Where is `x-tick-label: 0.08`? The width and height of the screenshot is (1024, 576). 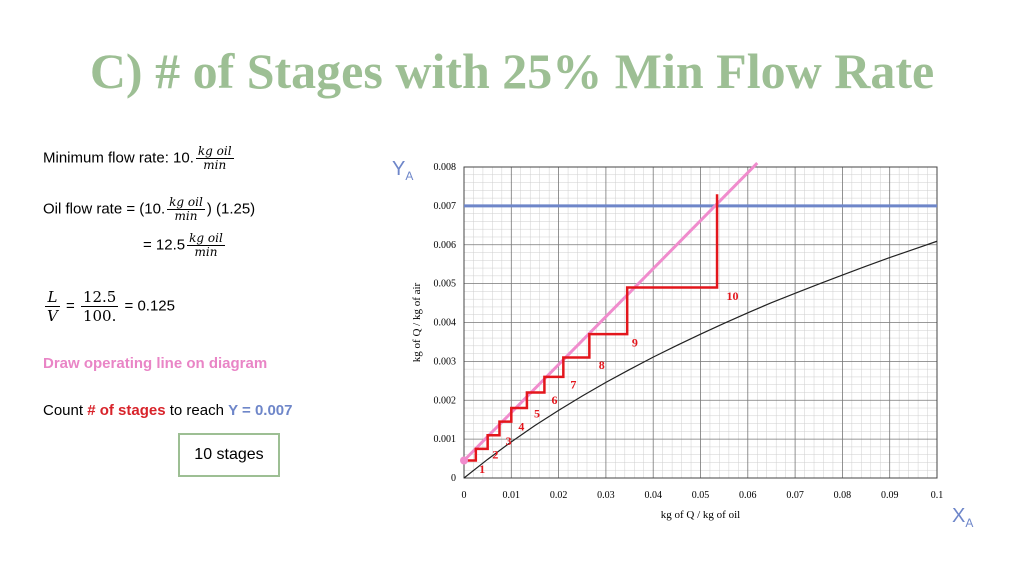
x-tick-label: 0.08 is located at coordinates (843, 495).